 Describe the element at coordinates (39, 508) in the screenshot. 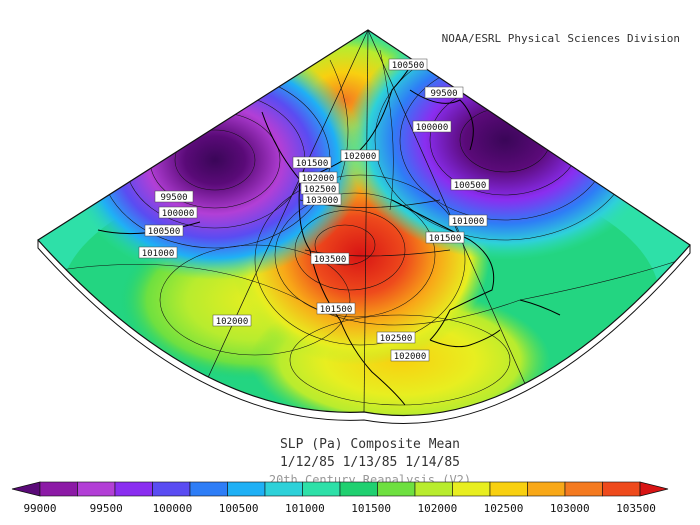

I see `colorbar-tick-label: 99000` at that location.